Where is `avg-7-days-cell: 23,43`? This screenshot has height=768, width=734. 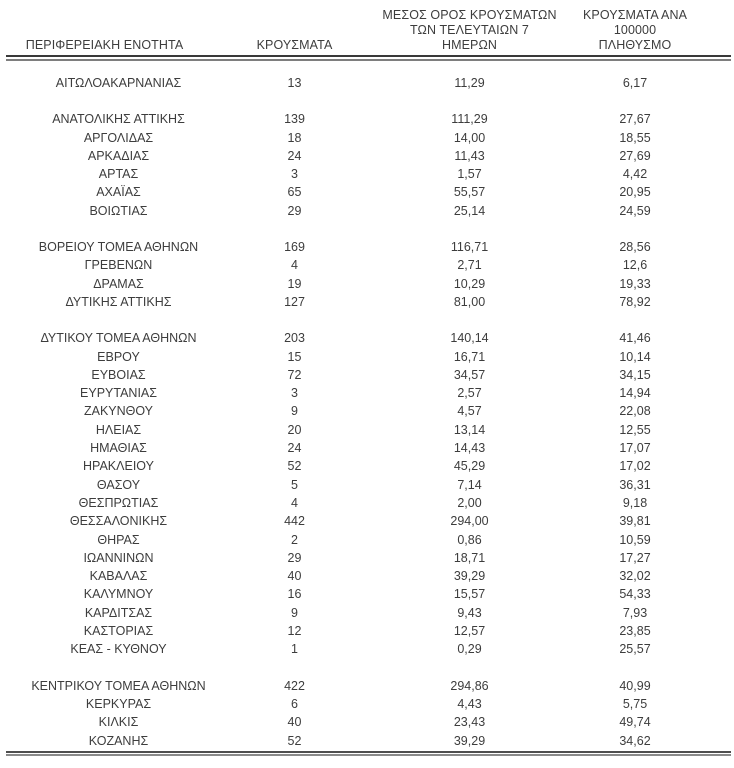
avg-7-days-cell: 23,43 is located at coordinates (469, 722).